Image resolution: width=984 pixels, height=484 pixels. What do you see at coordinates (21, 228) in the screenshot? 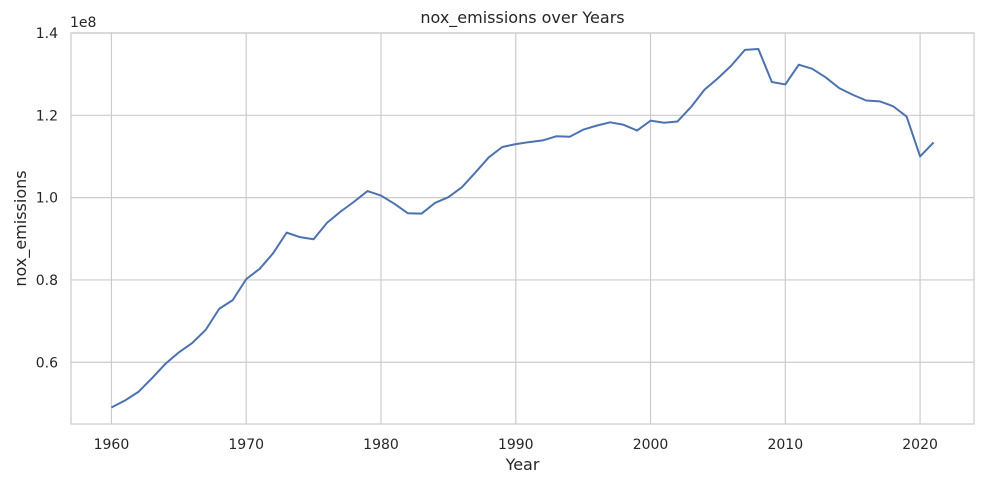
I see `y-axis-label: nox_emissions` at bounding box center [21, 228].